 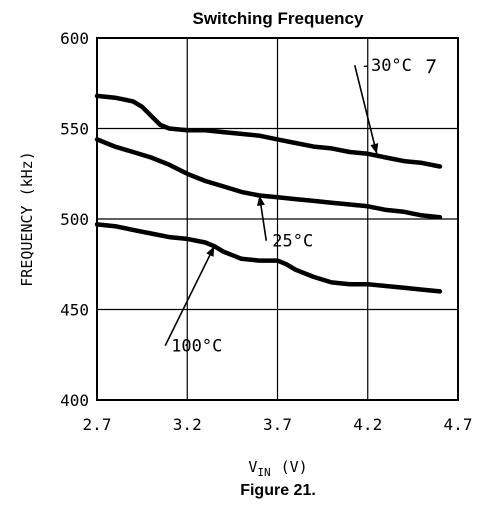 I want to click on annotation-label: 25°C, so click(x=292, y=242).